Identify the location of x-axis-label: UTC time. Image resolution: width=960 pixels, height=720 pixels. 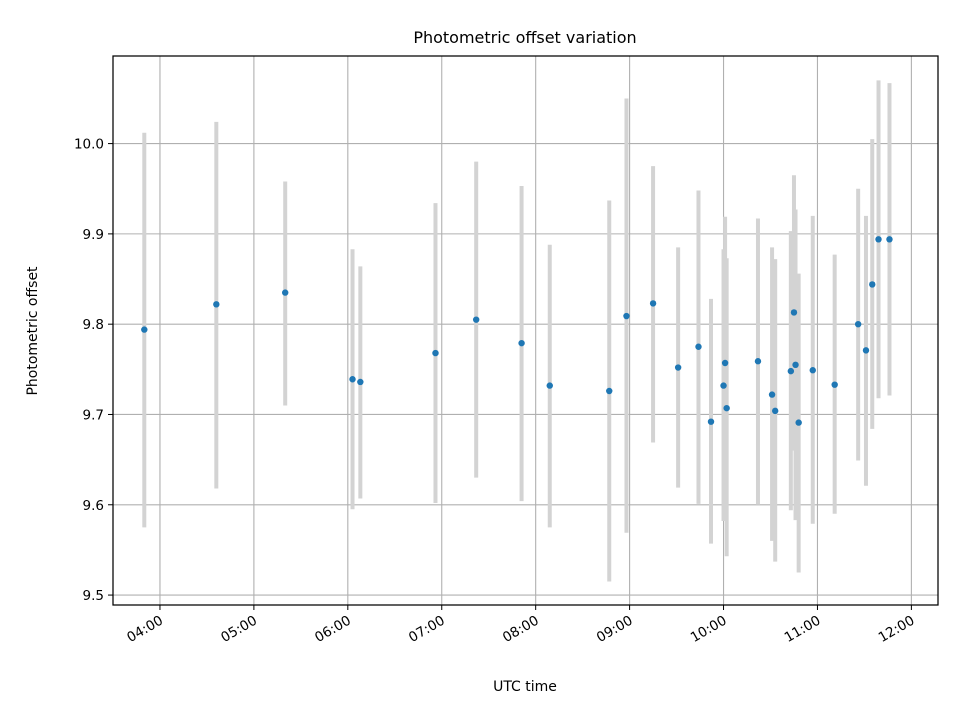
(525, 687).